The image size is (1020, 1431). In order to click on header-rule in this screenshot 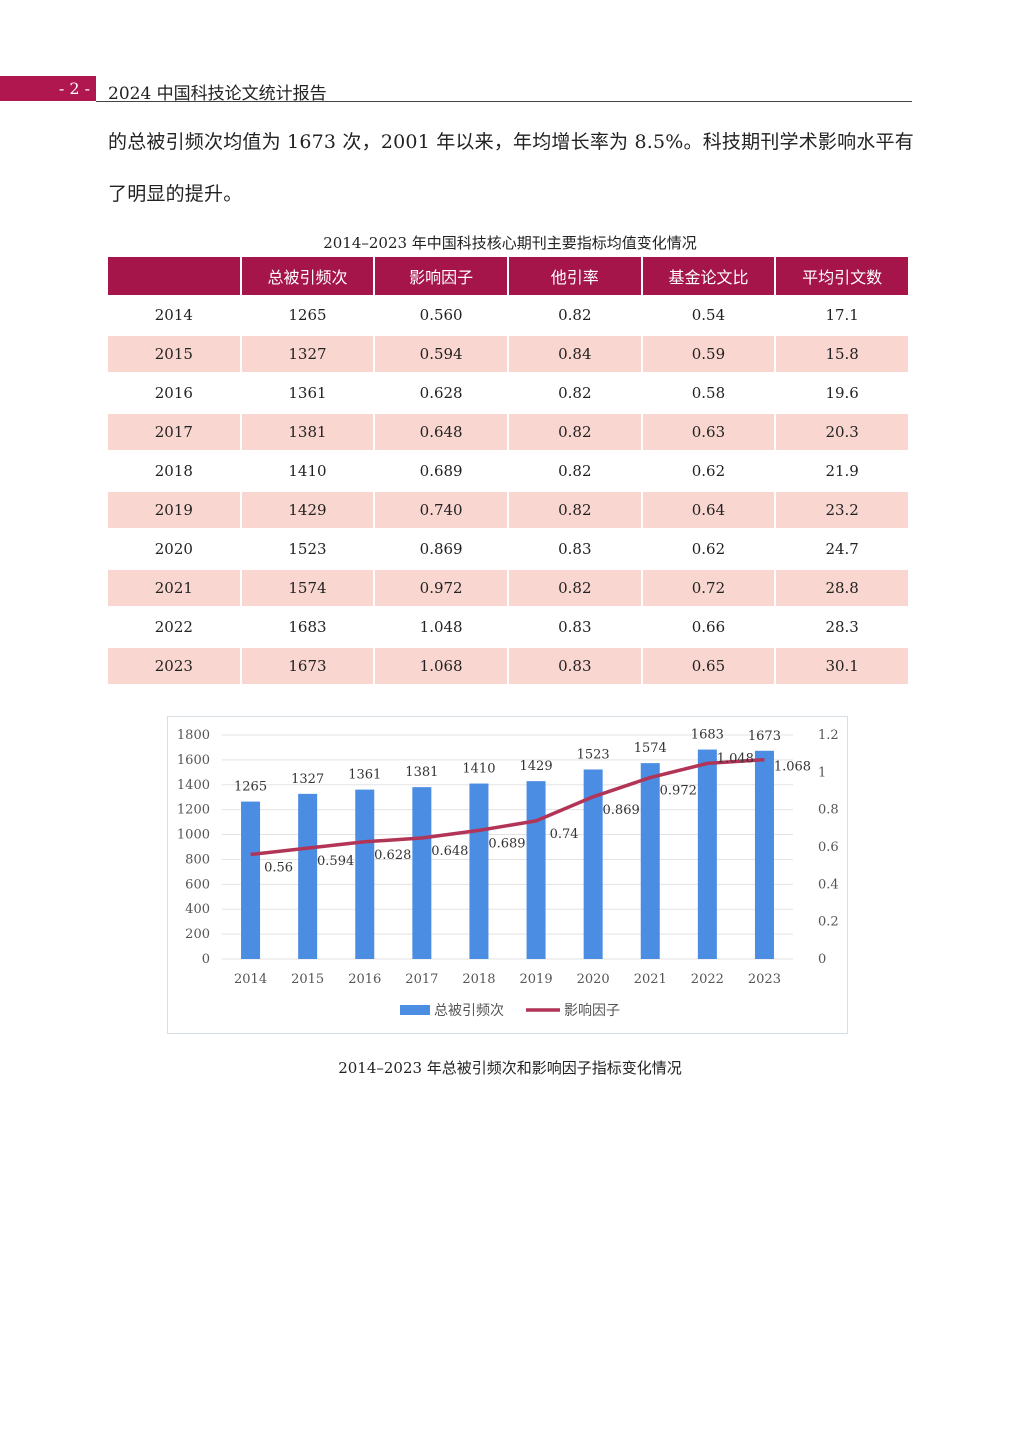, I will do `click(504, 101)`.